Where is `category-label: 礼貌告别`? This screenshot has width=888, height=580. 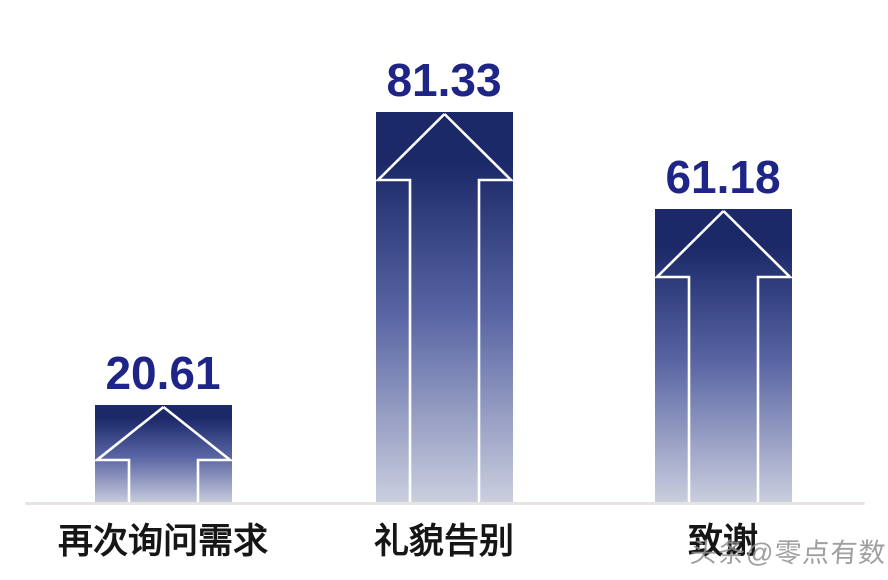 category-label: 礼貌告别 is located at coordinates (443, 541).